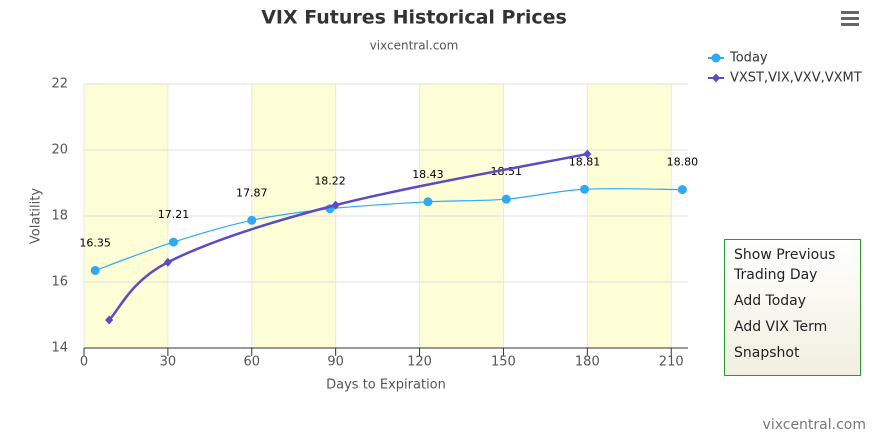 The image size is (874, 437). Describe the element at coordinates (59, 348) in the screenshot. I see `y-tick-label: 14` at that location.